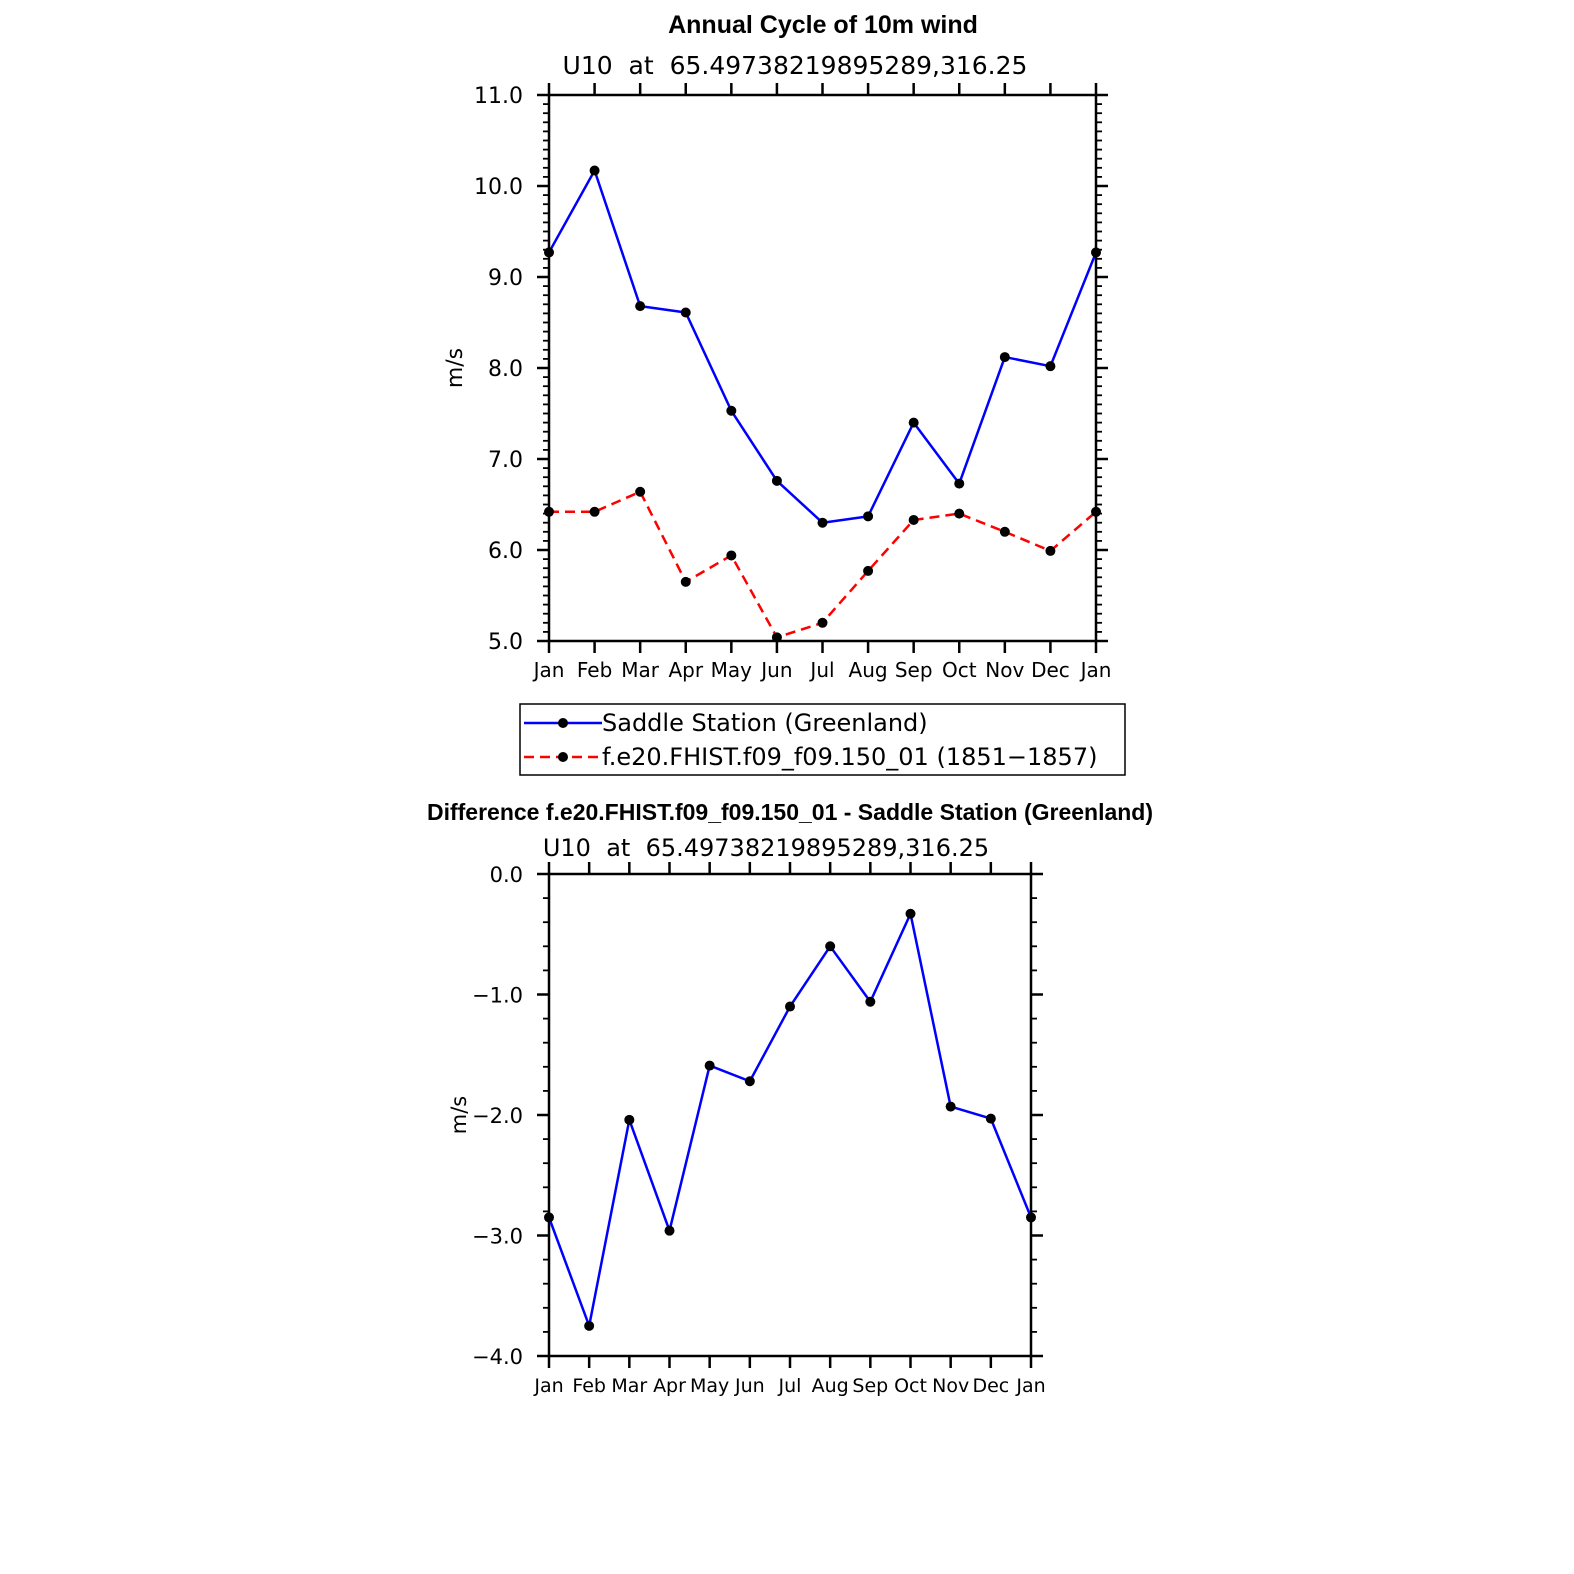 Image resolution: width=1574 pixels, height=1574 pixels. I want to click on chart2-xtick-label: Jul, so click(790, 1386).